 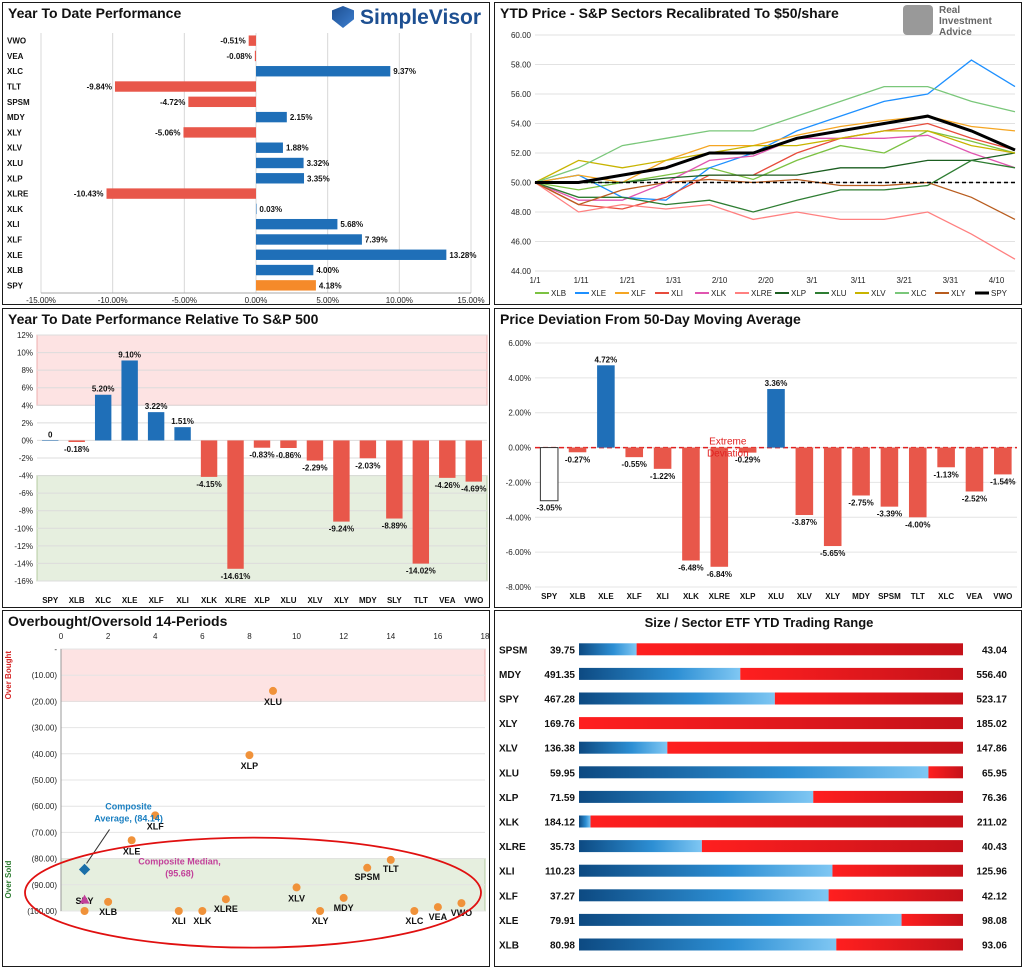 What do you see at coordinates (15, 209) in the screenshot?
I see `category-label: XLK` at bounding box center [15, 209].